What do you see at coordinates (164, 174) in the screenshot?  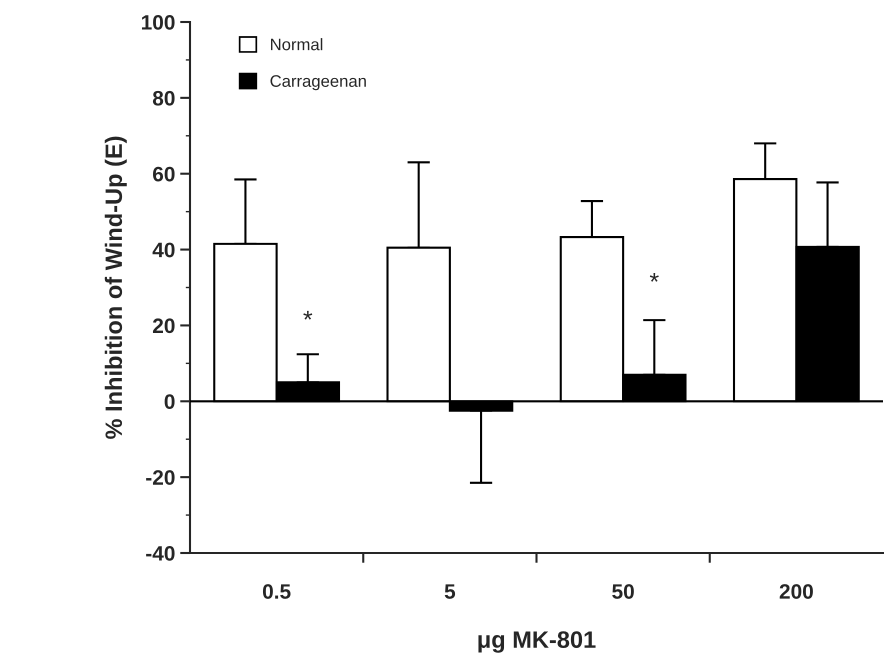 I see `y-tick-label: 60` at bounding box center [164, 174].